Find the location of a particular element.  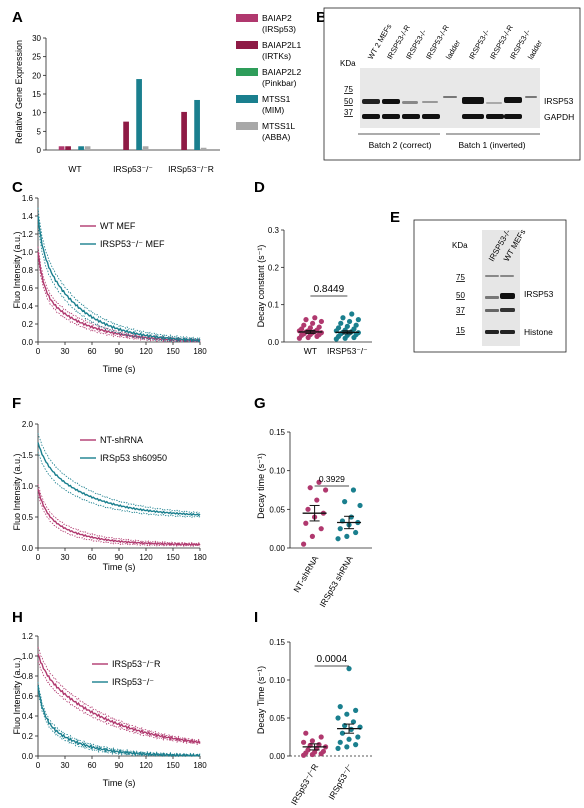

chart-5-y-tick-label: 0.6 is located at coordinates (28, 696).